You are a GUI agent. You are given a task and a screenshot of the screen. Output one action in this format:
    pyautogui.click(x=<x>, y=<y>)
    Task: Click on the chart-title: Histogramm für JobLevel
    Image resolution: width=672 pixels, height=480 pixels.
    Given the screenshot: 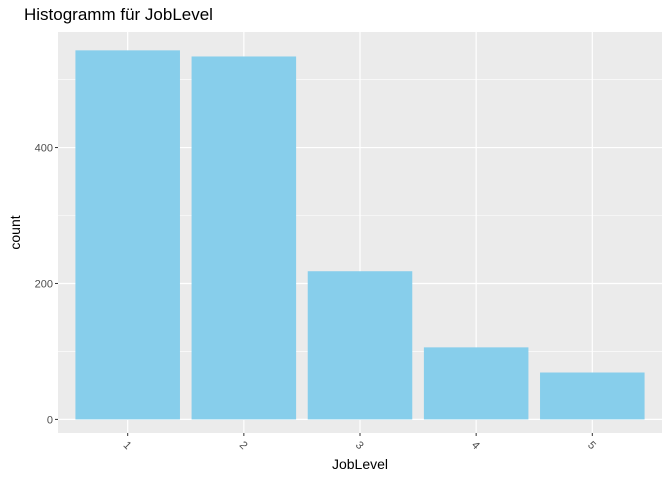 What is the action you would take?
    pyautogui.click(x=118, y=14)
    